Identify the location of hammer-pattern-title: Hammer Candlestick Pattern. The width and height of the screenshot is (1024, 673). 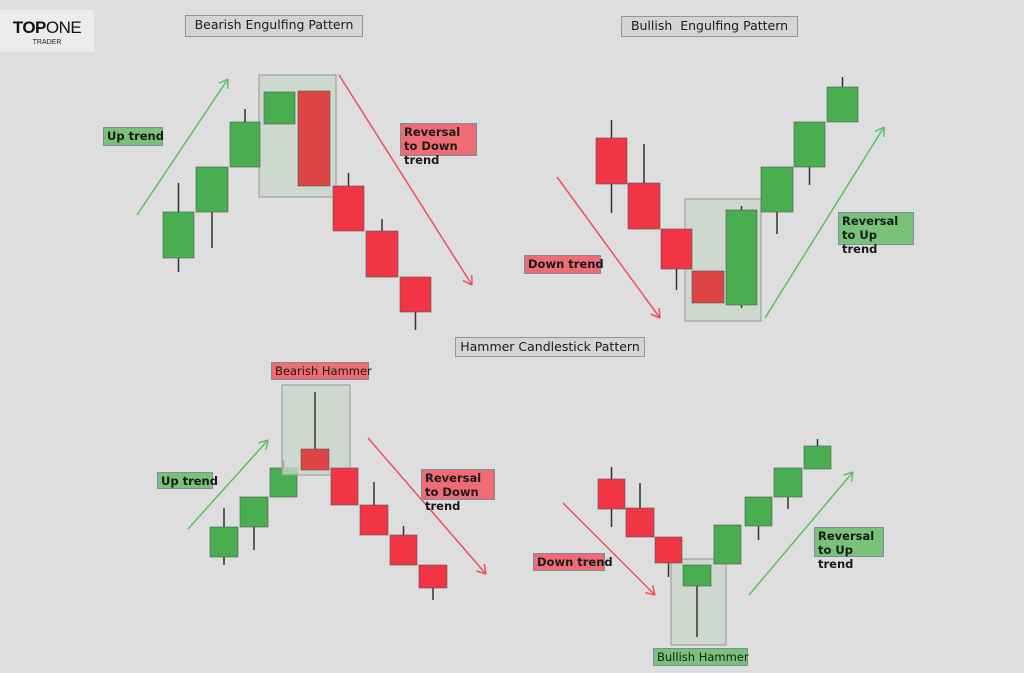
(550, 347).